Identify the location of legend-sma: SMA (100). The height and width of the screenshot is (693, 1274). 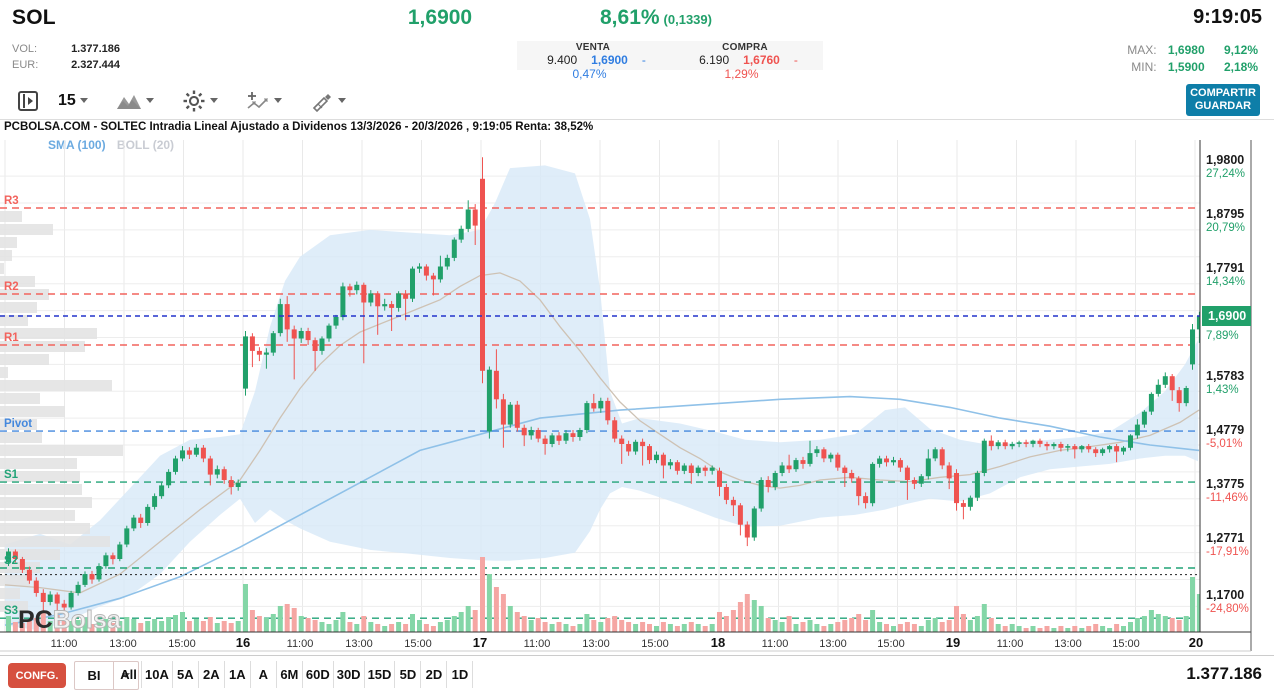
(77, 145).